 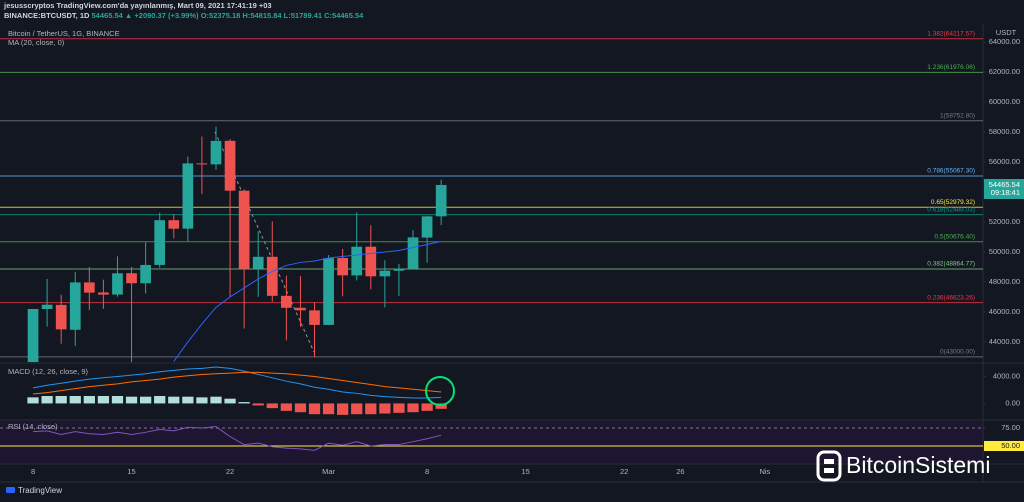 What do you see at coordinates (131, 471) in the screenshot?
I see `x-tick-label: 15` at bounding box center [131, 471].